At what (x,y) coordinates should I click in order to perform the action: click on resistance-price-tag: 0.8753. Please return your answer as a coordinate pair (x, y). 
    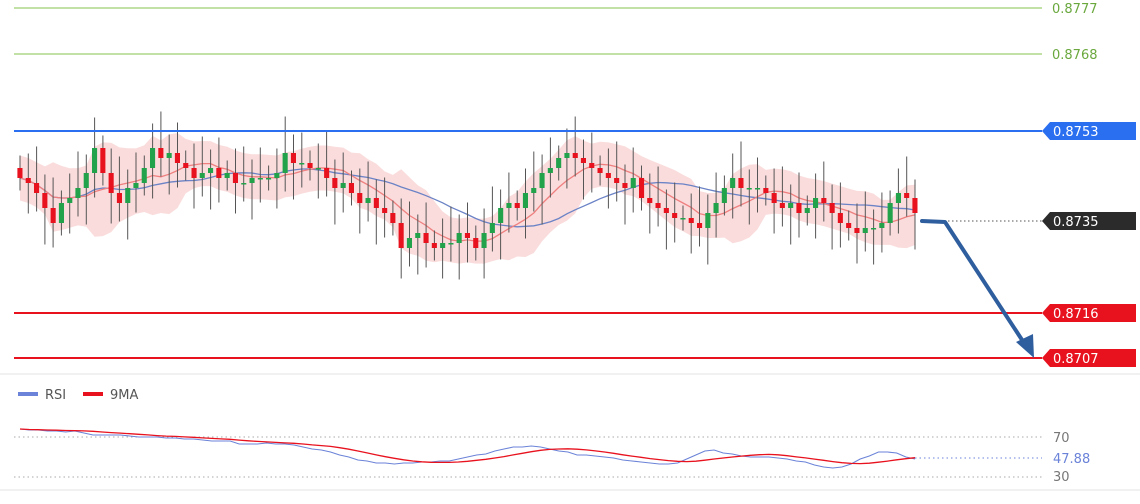
    Looking at the image, I should click on (1089, 131).